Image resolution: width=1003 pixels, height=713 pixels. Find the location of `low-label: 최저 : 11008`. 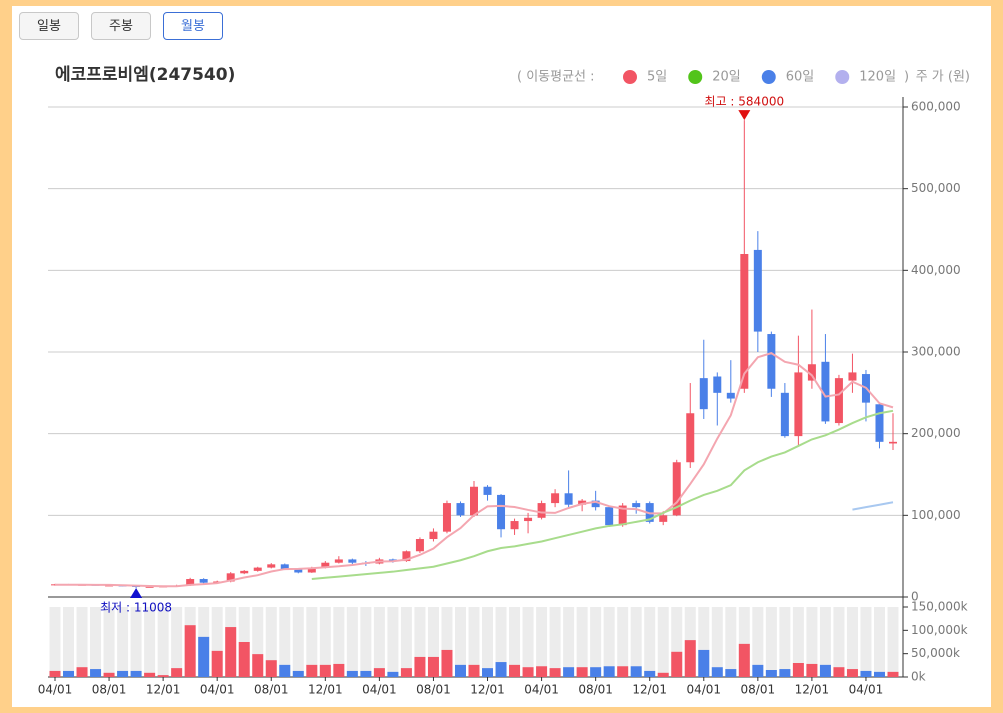

low-label: 최저 : 11008 is located at coordinates (136, 608).